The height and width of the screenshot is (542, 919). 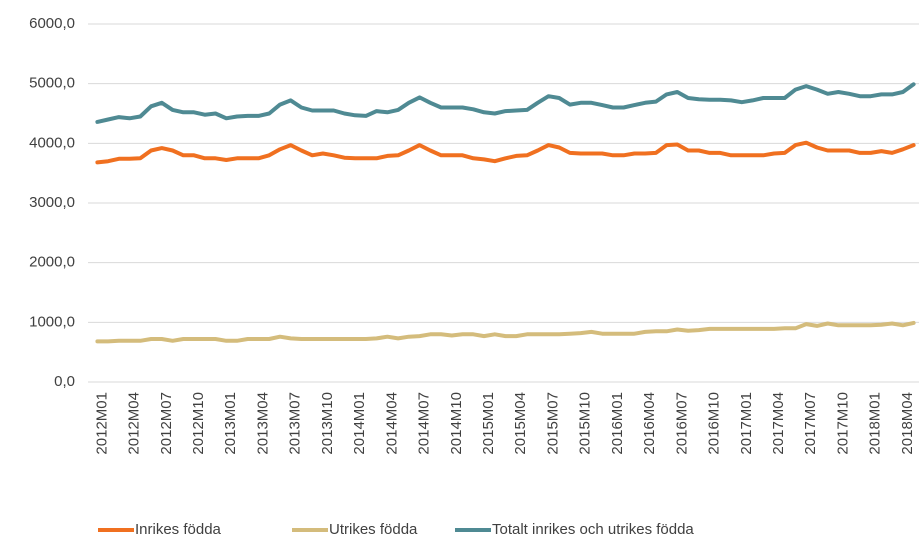 What do you see at coordinates (359, 423) in the screenshot?
I see `x-tick-label: 2014M01` at bounding box center [359, 423].